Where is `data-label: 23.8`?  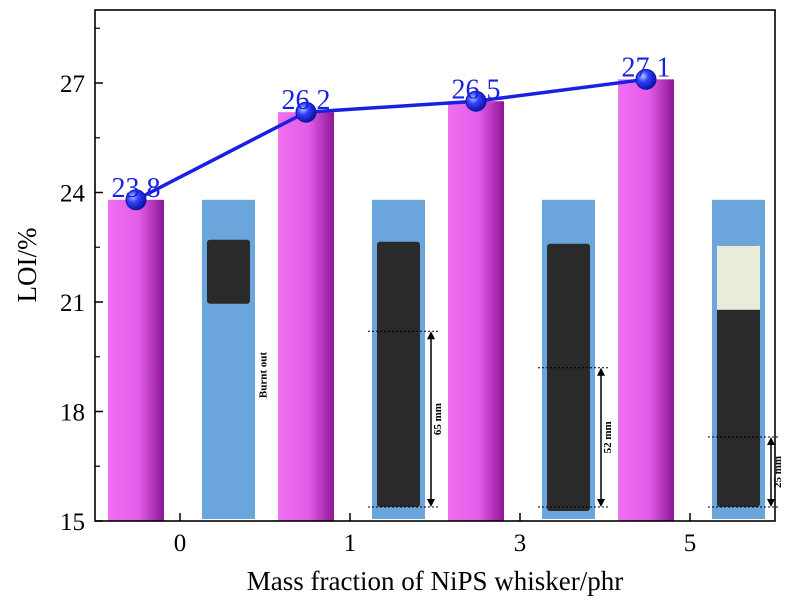
data-label: 23.8 is located at coordinates (136, 188).